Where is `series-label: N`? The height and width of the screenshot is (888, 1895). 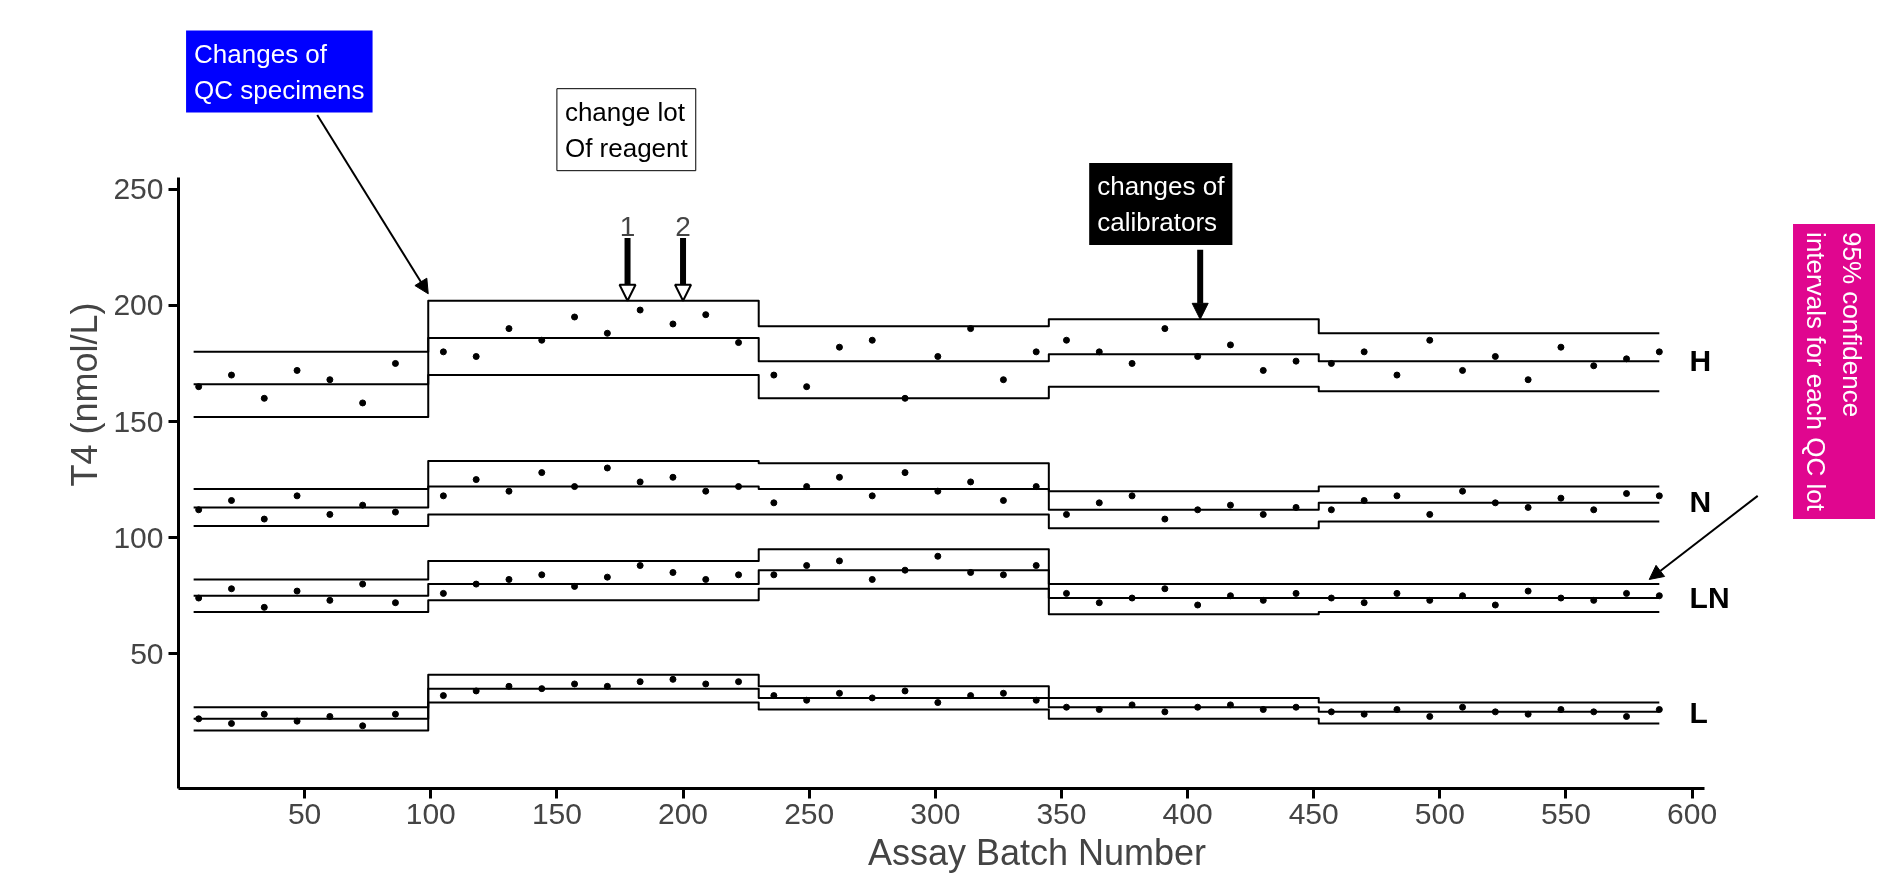 series-label: N is located at coordinates (1700, 502).